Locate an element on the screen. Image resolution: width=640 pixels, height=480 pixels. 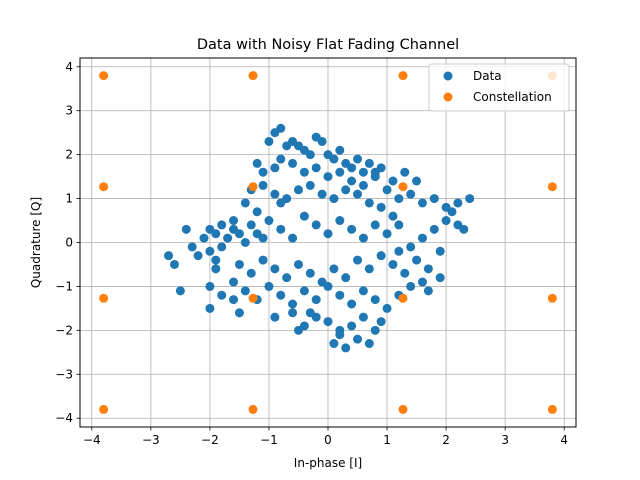
y-tick-label: −2 is located at coordinates (64, 330).